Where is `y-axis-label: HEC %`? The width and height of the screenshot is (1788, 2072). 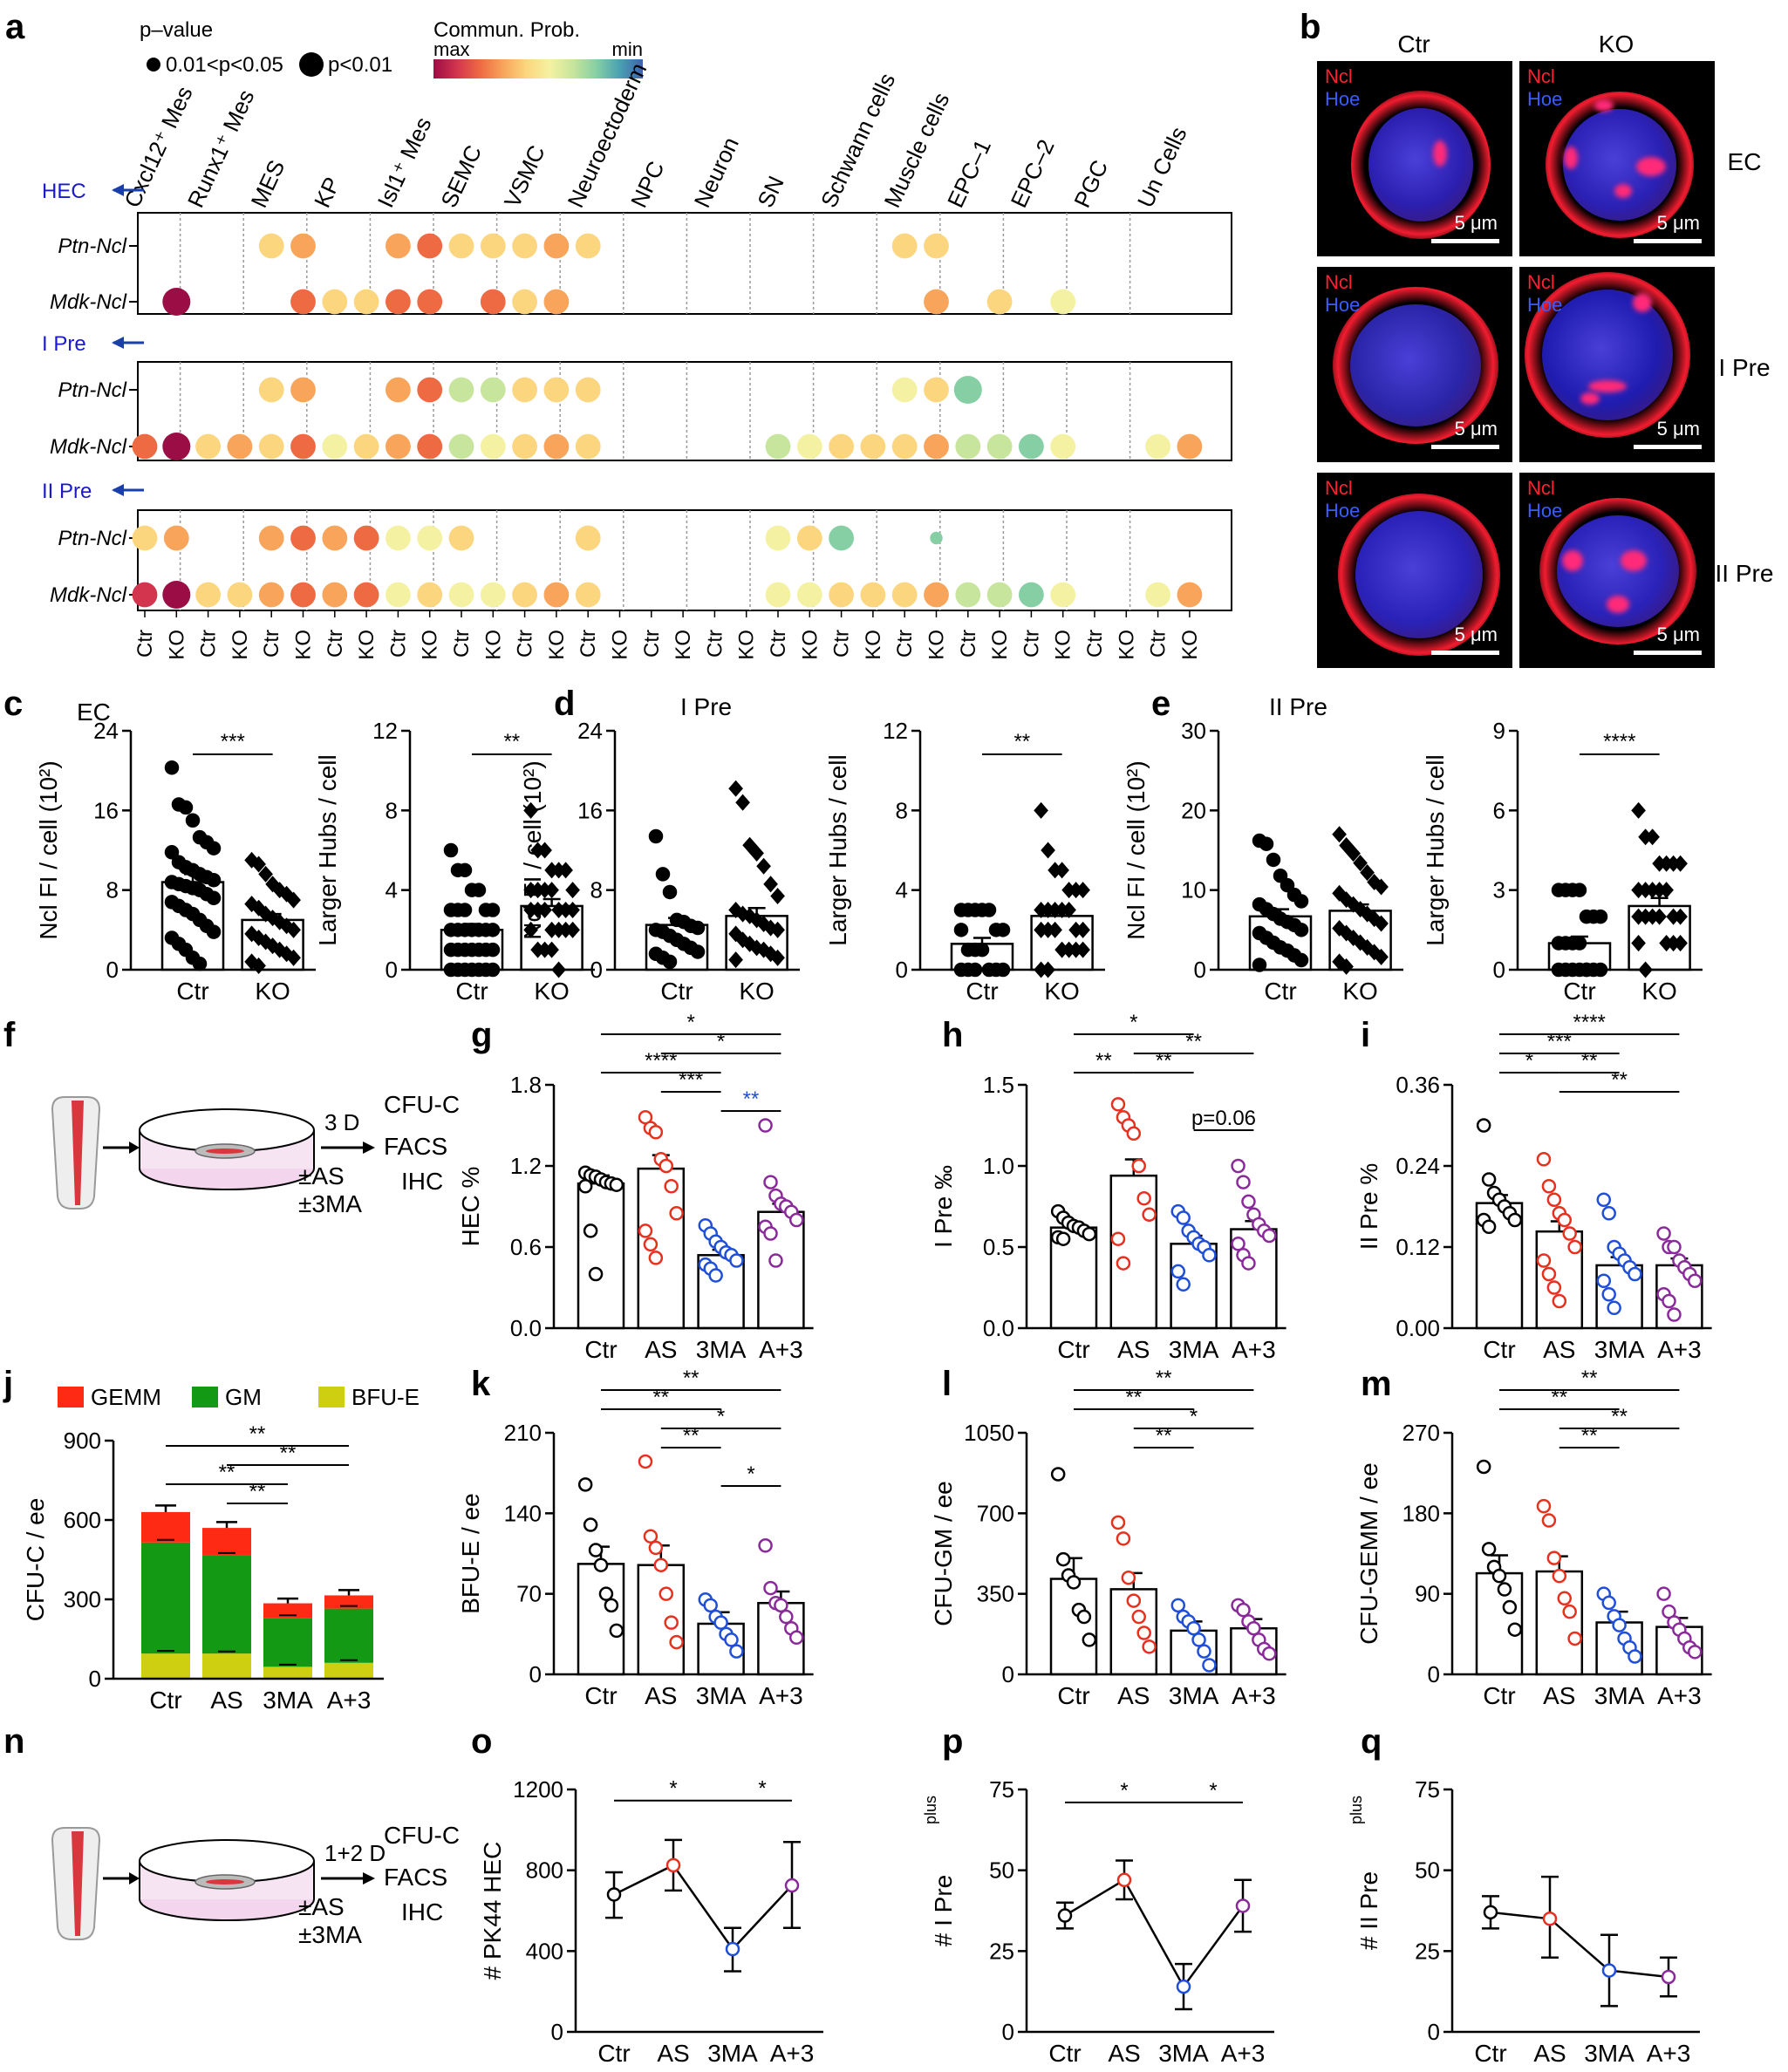 y-axis-label: HEC % is located at coordinates (470, 1207).